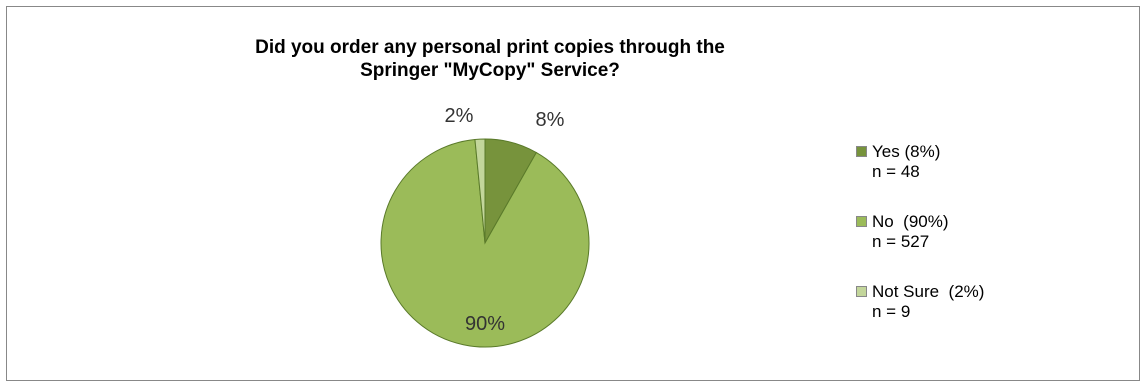 This screenshot has width=1146, height=387. What do you see at coordinates (861, 221) in the screenshot?
I see `legend-swatch-no` at bounding box center [861, 221].